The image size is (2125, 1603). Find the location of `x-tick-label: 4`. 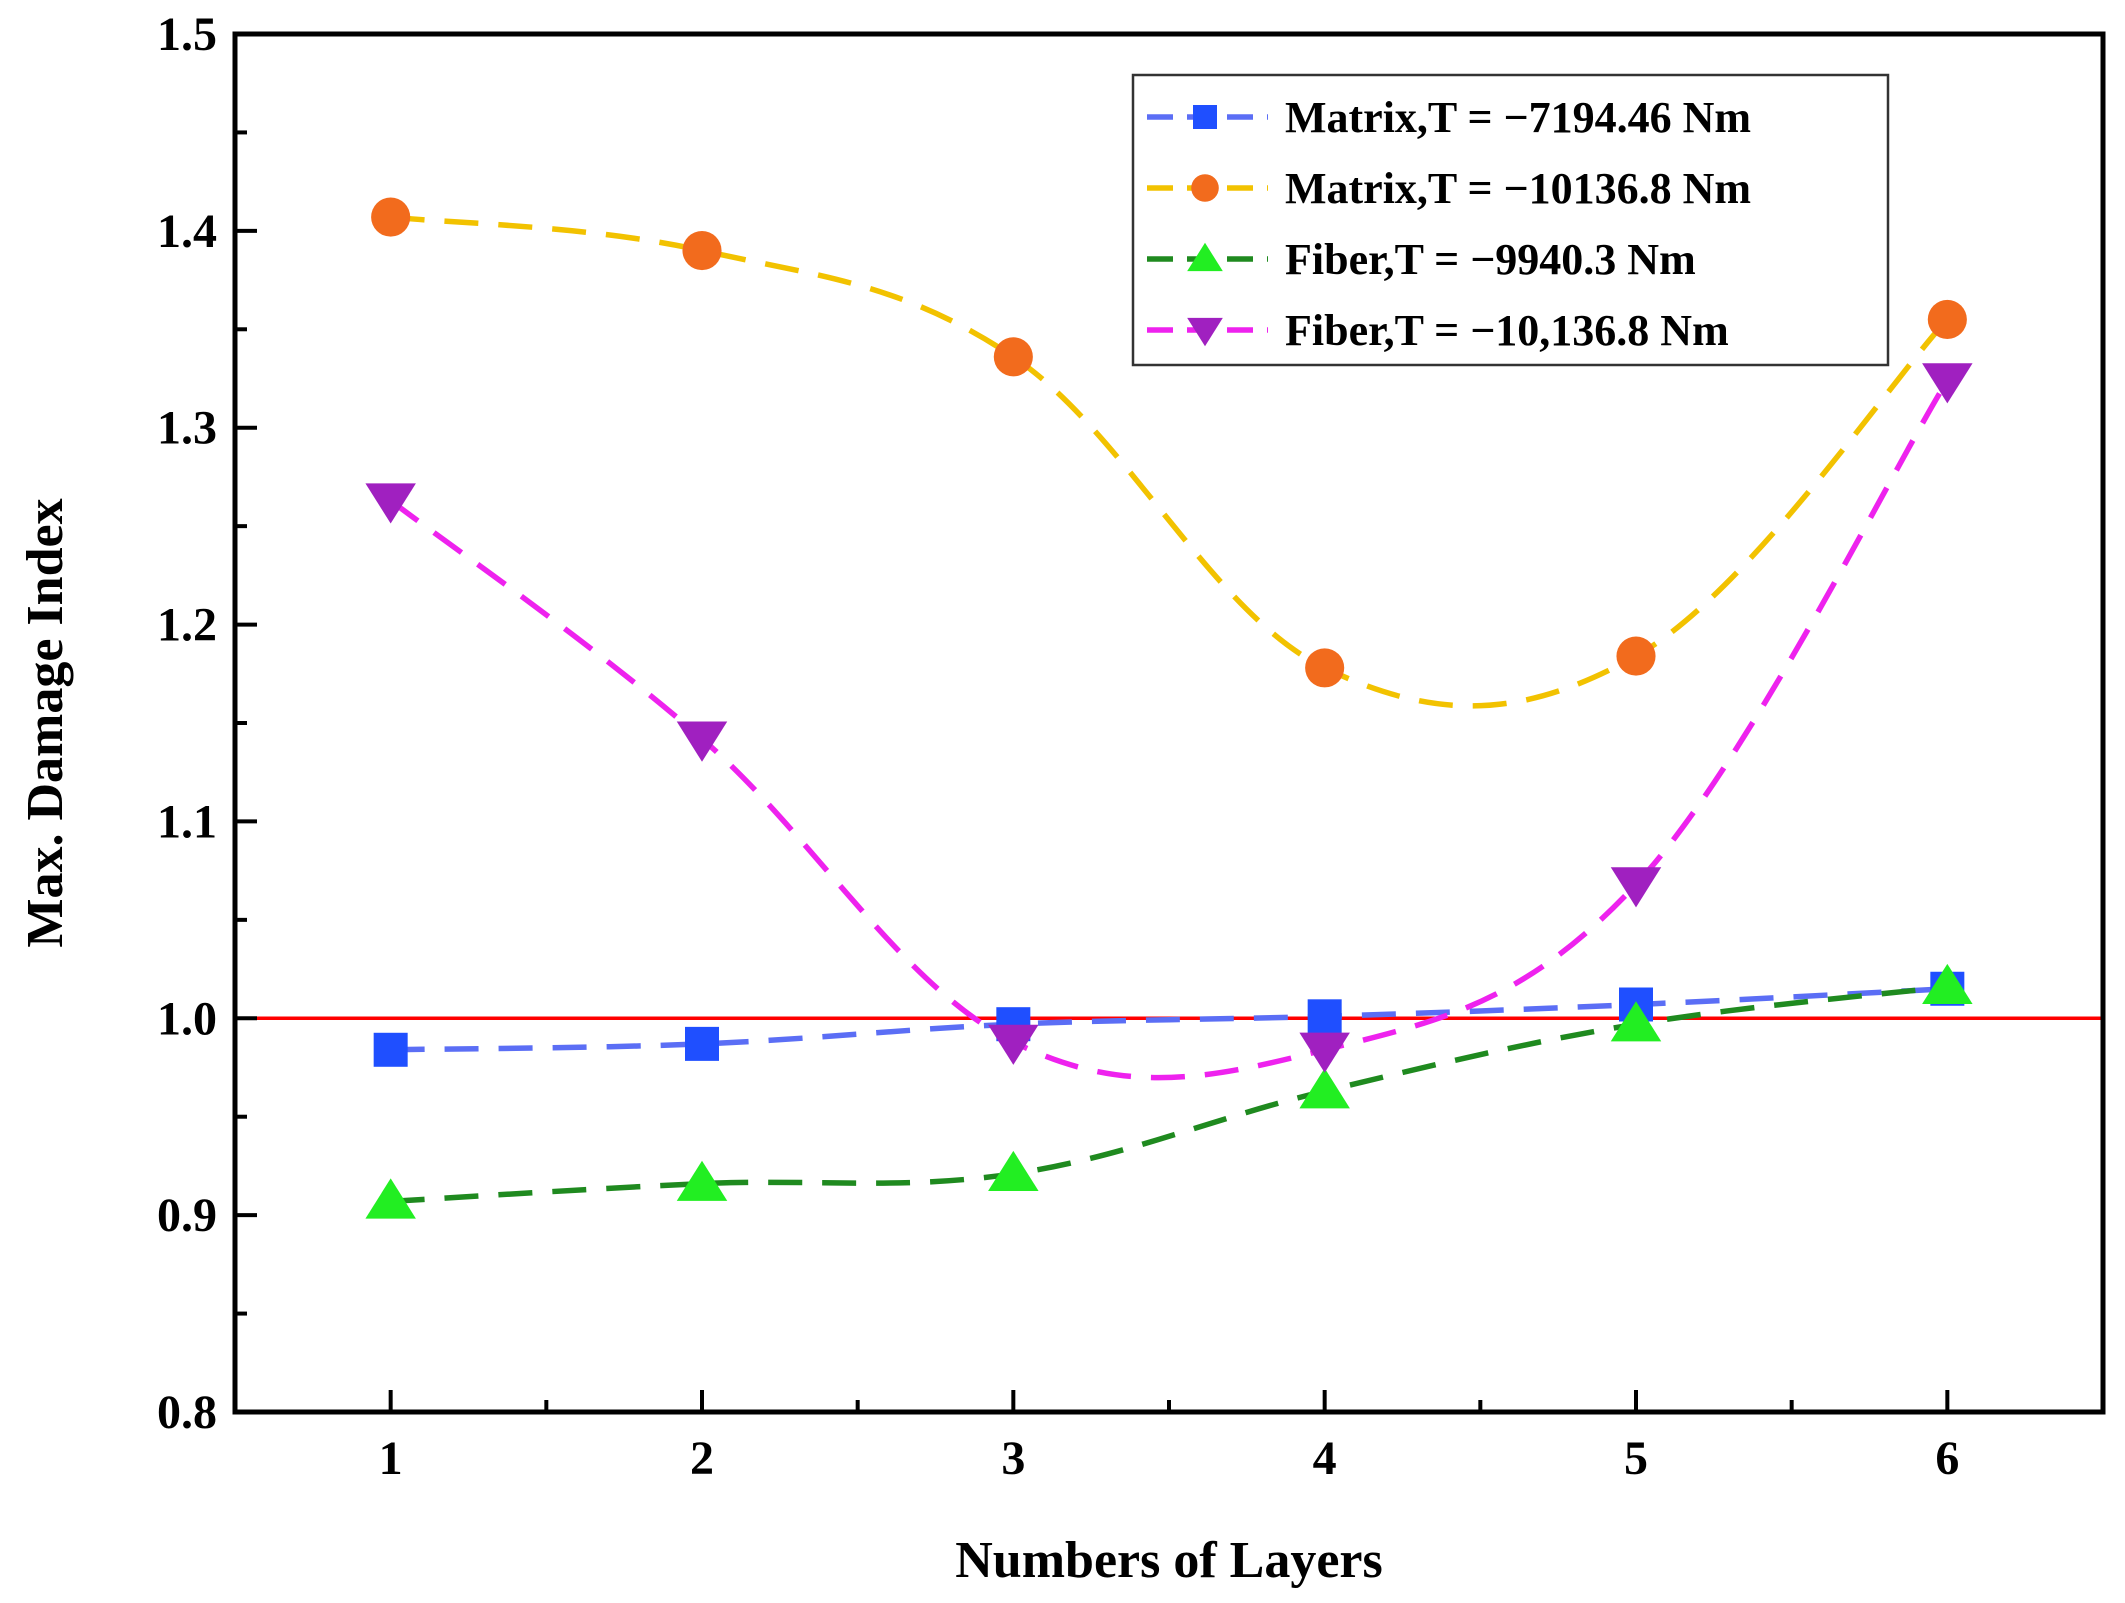

x-tick-label: 4 is located at coordinates (1325, 1458).